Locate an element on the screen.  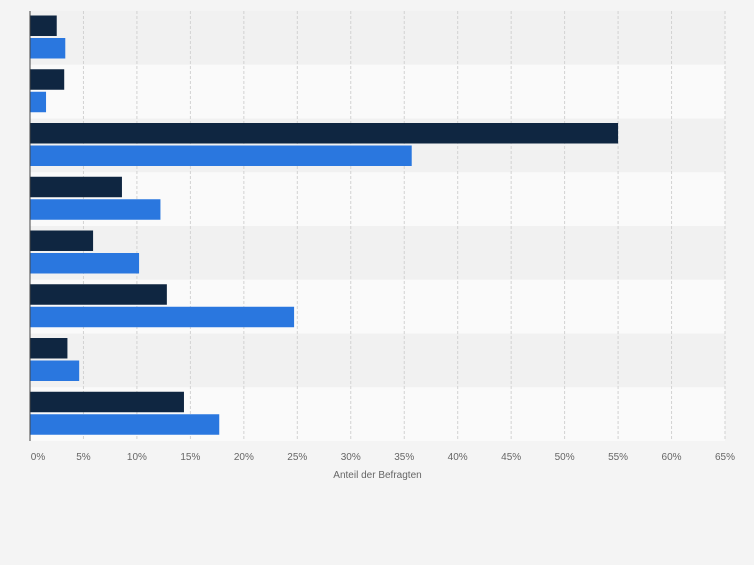
x-tick-label: 50% is located at coordinates (565, 457).